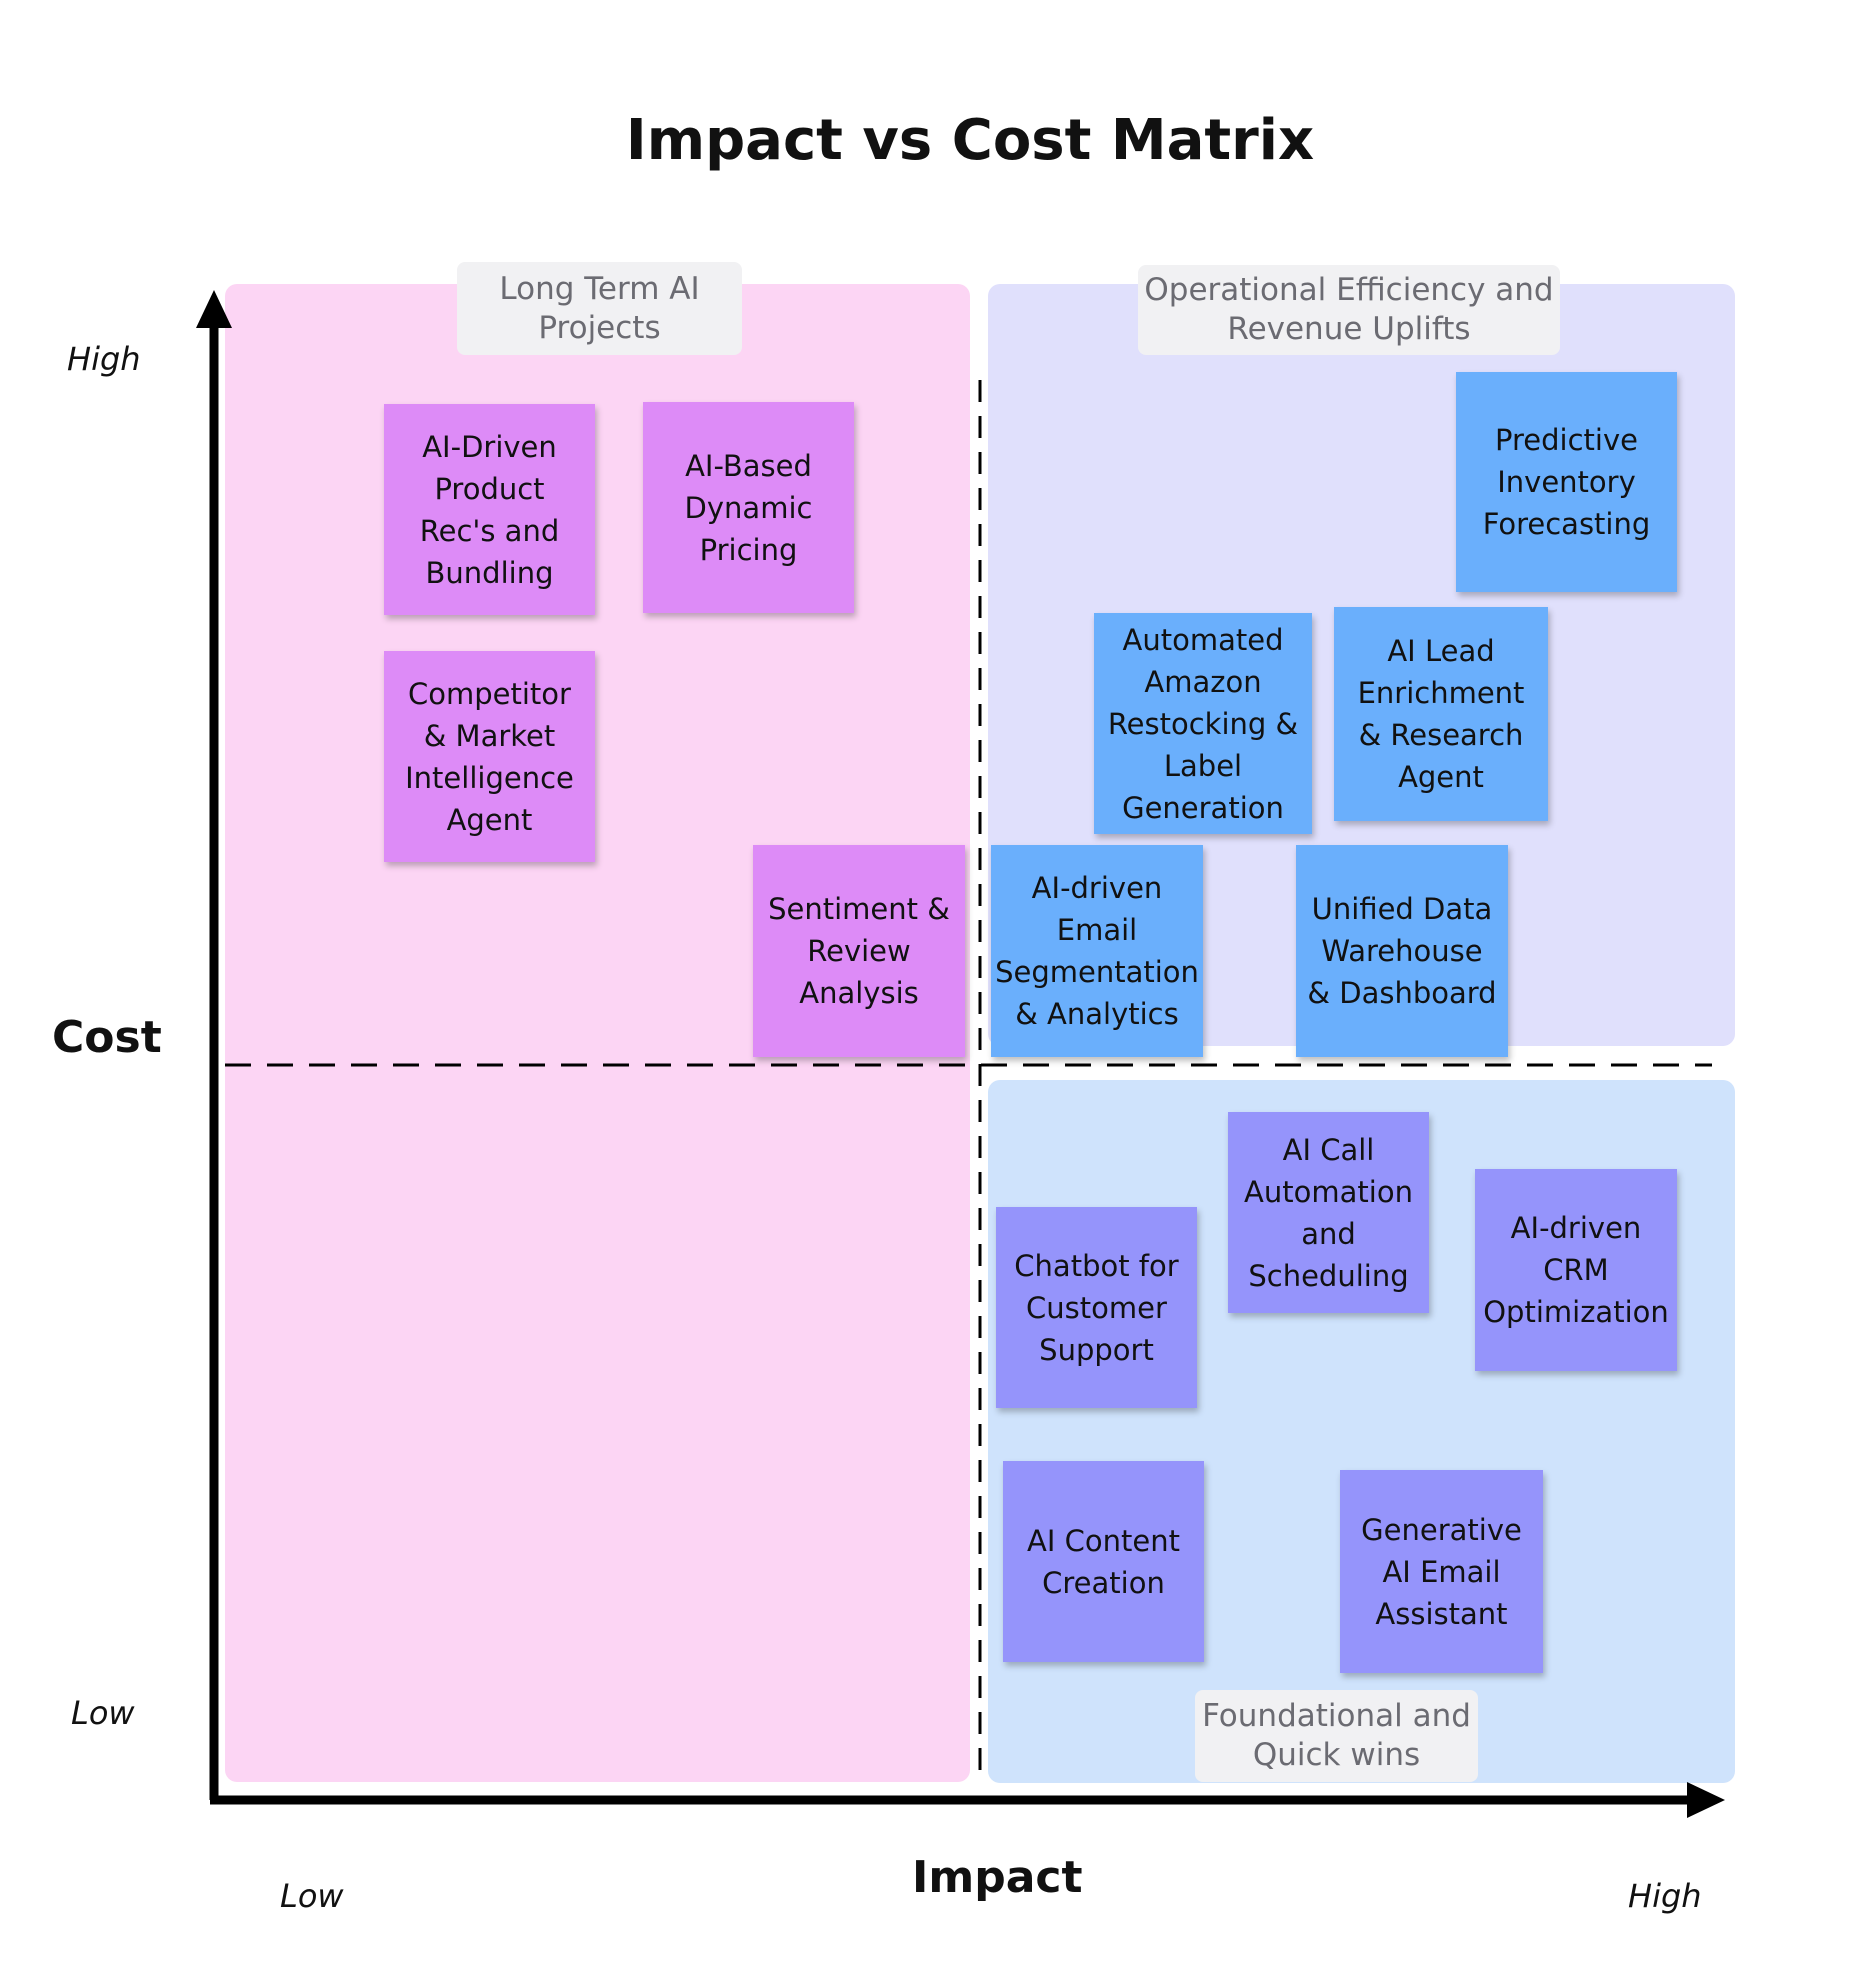 This screenshot has height=1987, width=1858. What do you see at coordinates (1097, 951) in the screenshot?
I see `sticky-note-email-segmentation: AI-driven Email Segmentation & Analytics` at bounding box center [1097, 951].